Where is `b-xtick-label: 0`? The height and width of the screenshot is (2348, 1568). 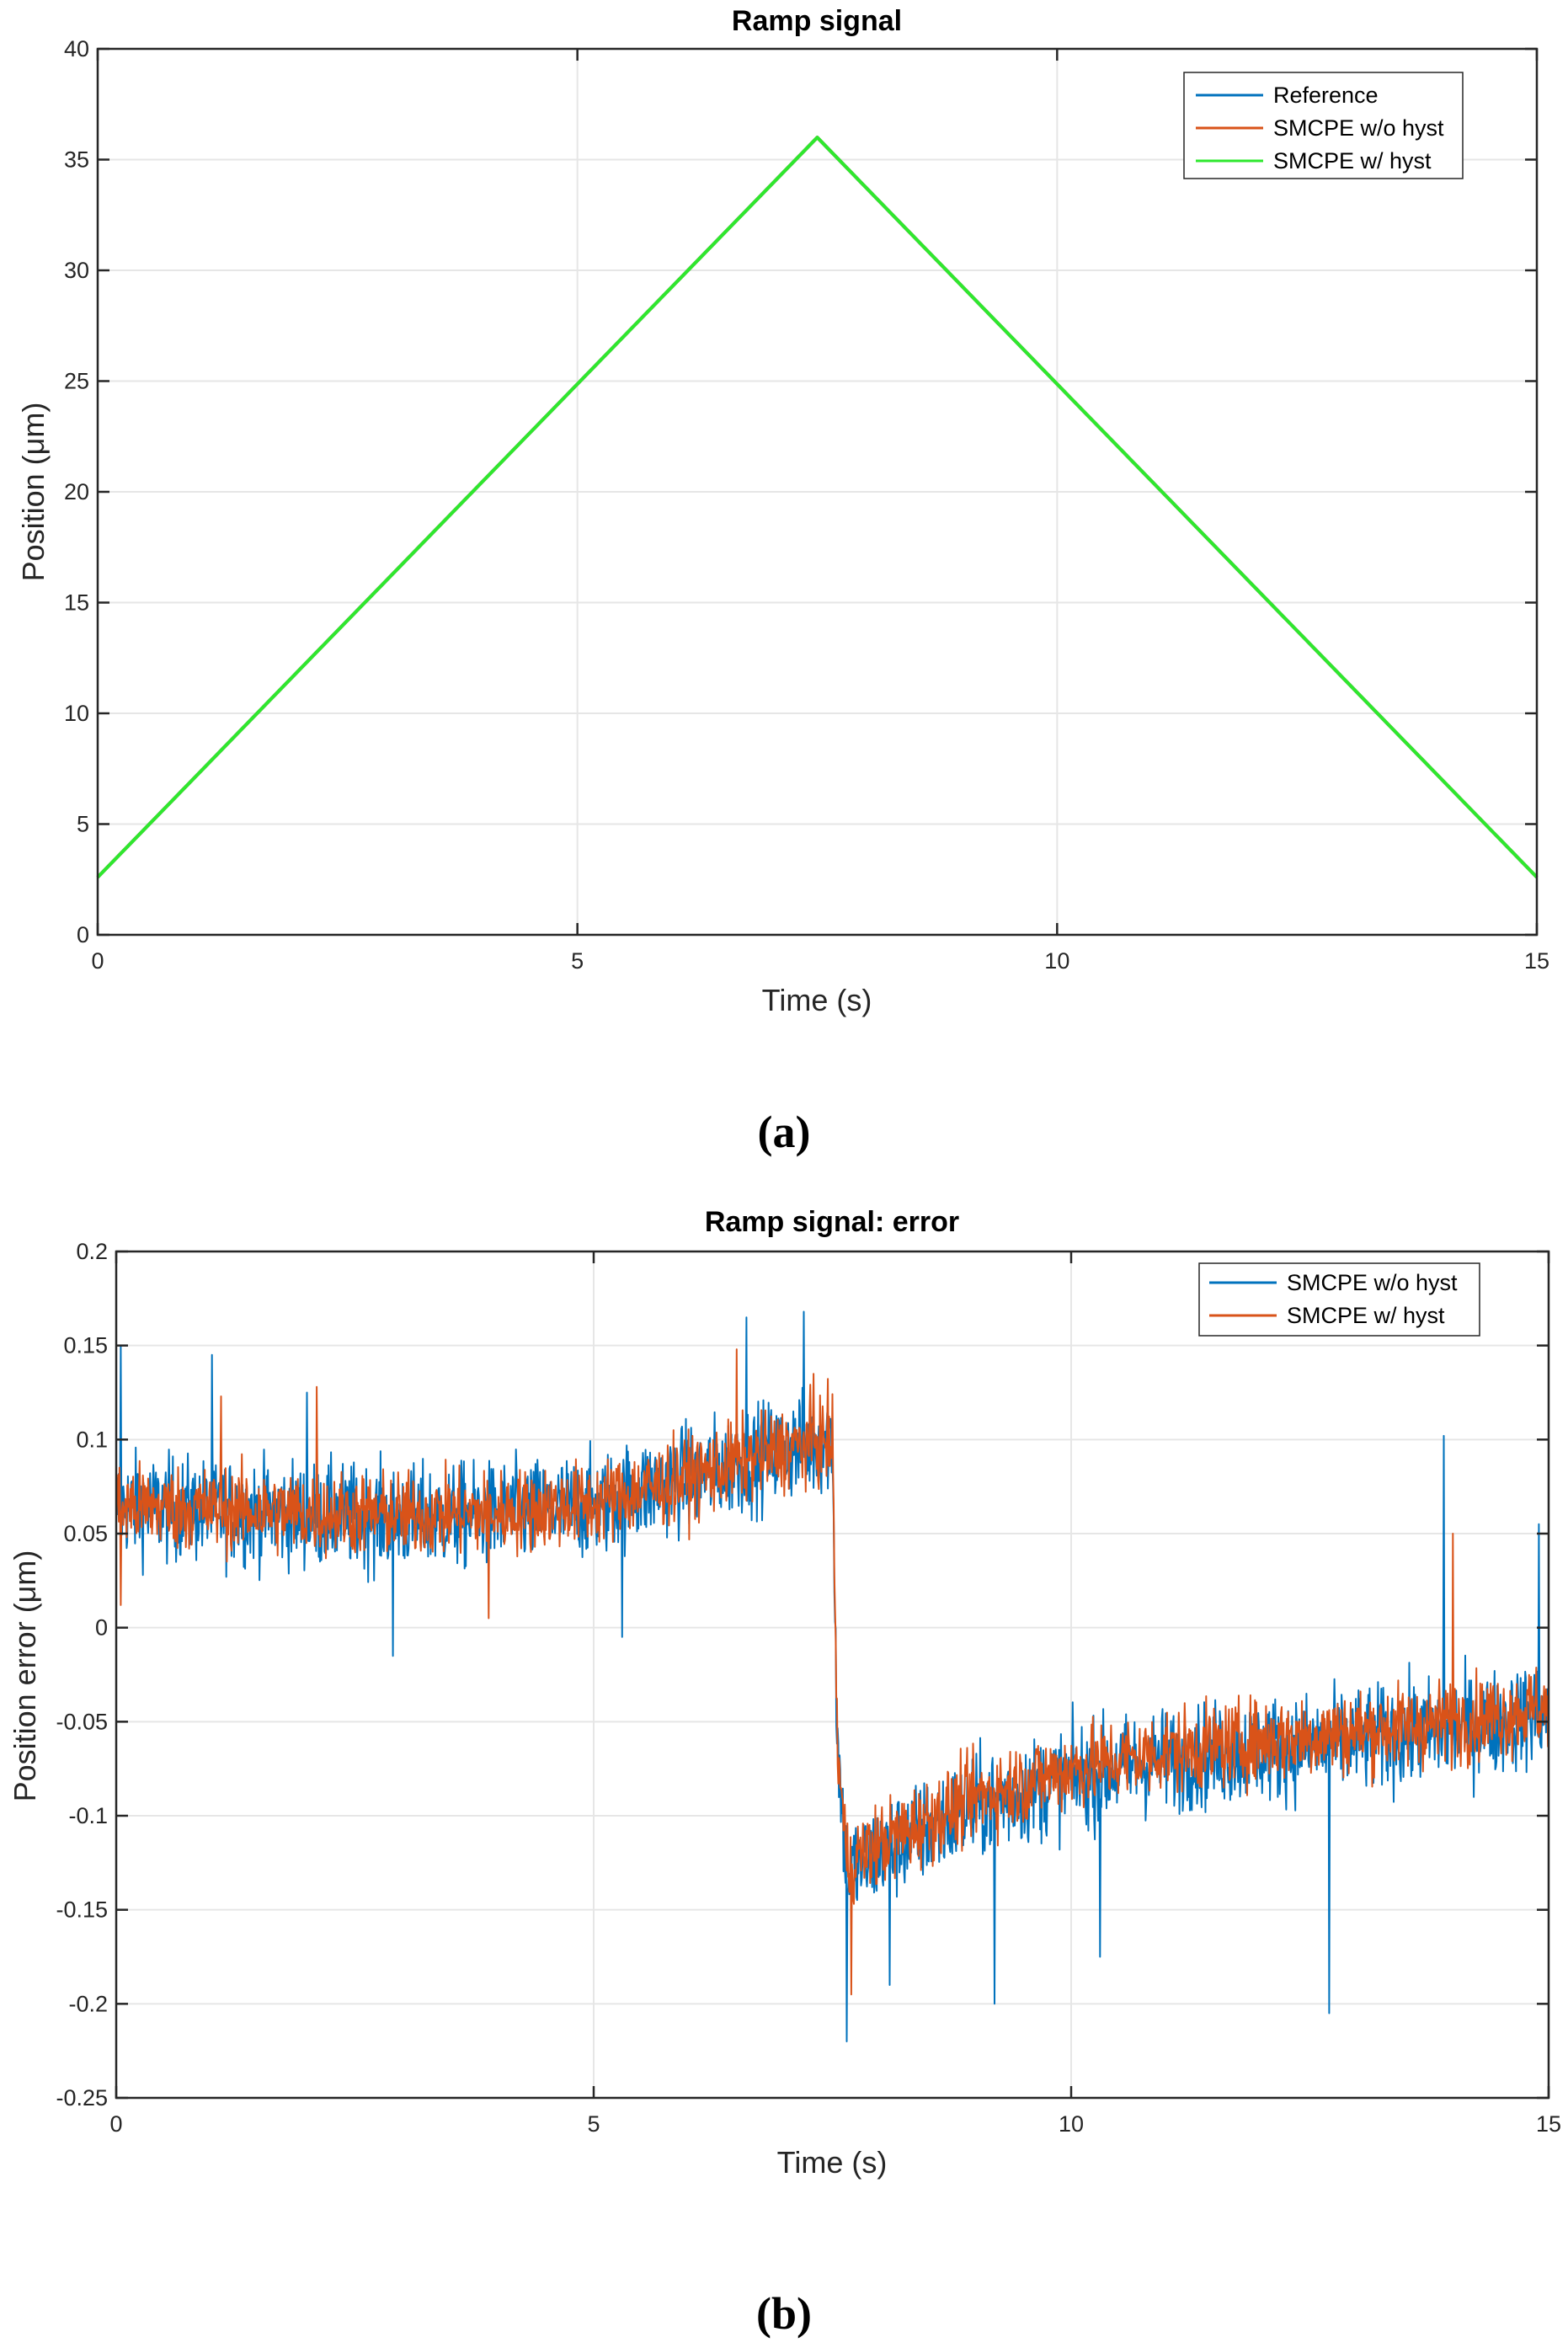
b-xtick-label: 0 is located at coordinates (115, 2124).